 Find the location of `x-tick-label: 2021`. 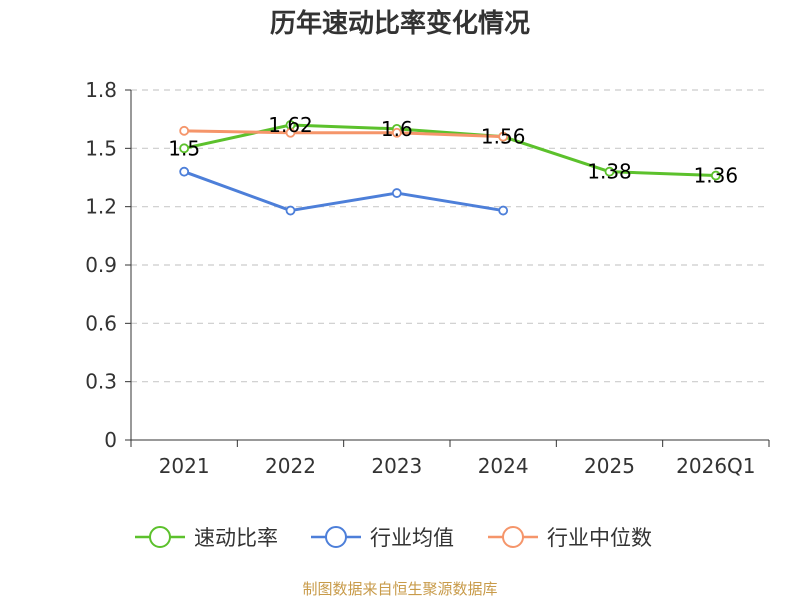

x-tick-label: 2021 is located at coordinates (184, 466).